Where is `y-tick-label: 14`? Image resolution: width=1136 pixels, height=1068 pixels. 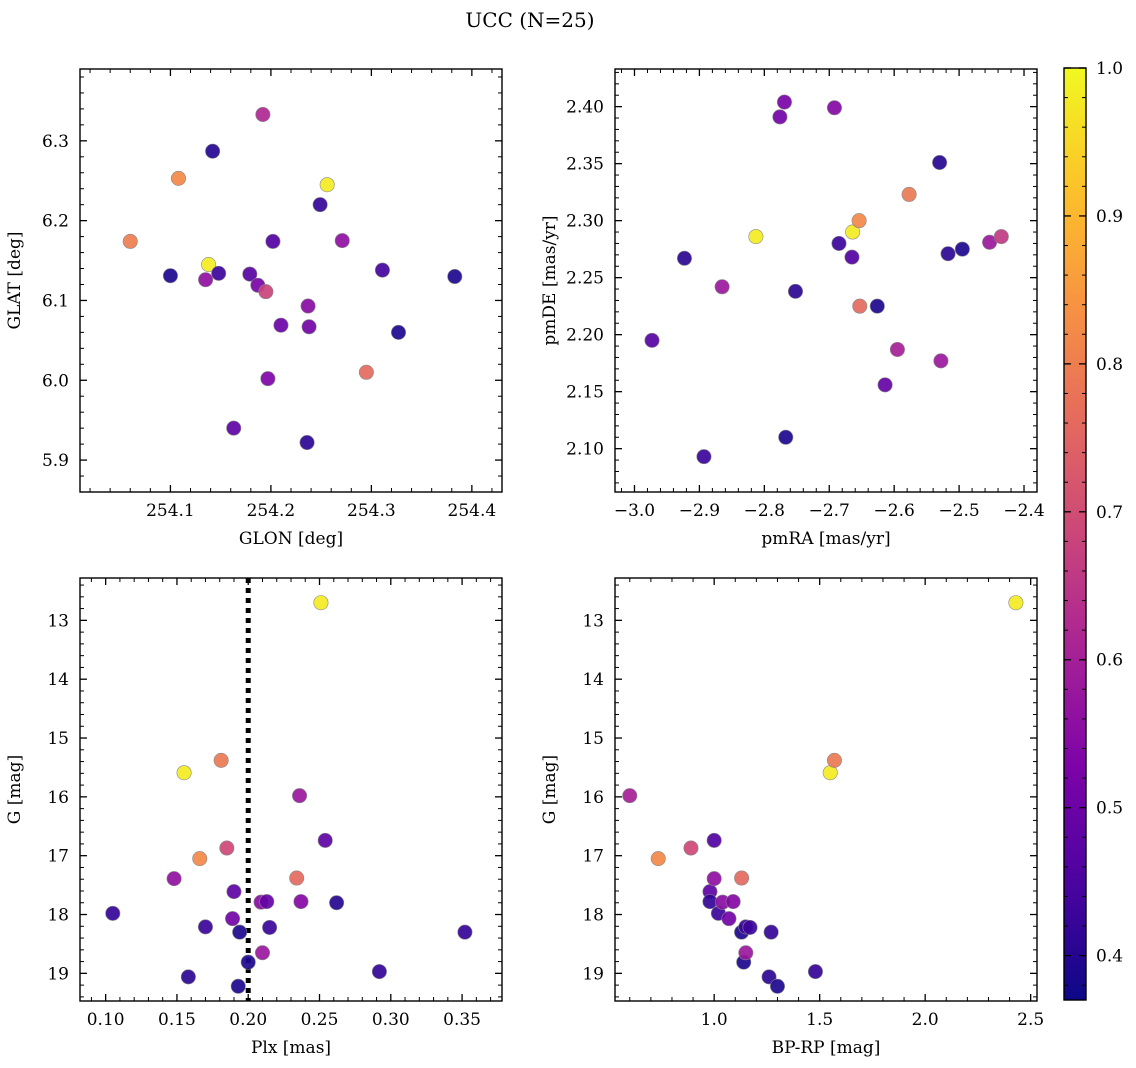 y-tick-label: 14 is located at coordinates (593, 680).